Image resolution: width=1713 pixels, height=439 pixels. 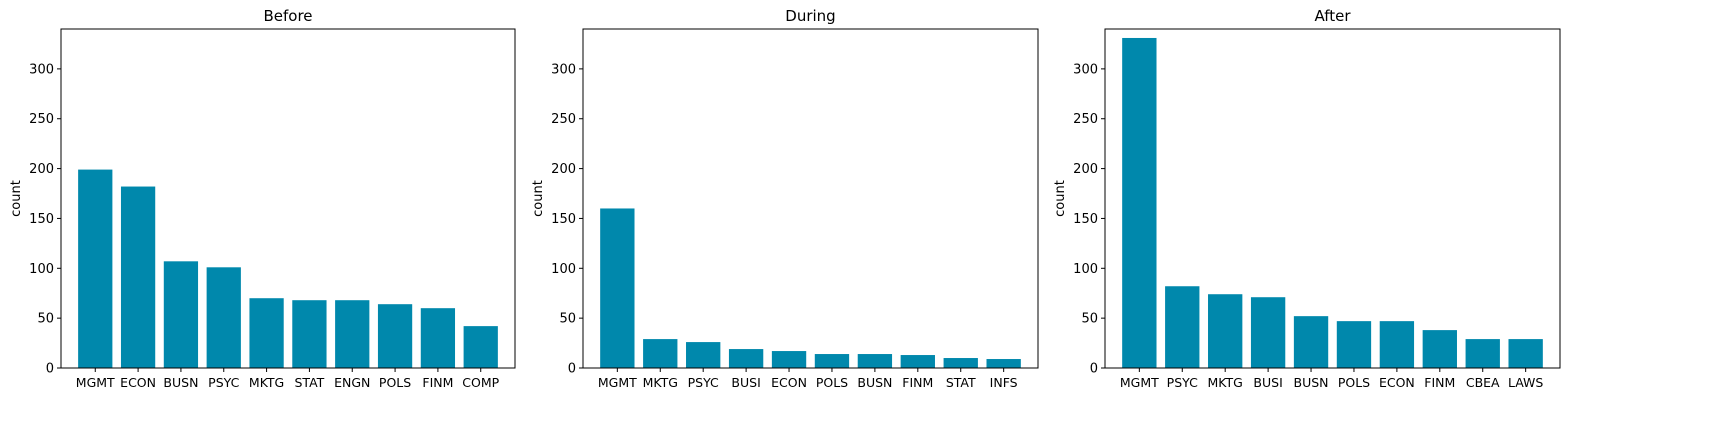 I want to click on chart-title: Before, so click(x=287, y=16).